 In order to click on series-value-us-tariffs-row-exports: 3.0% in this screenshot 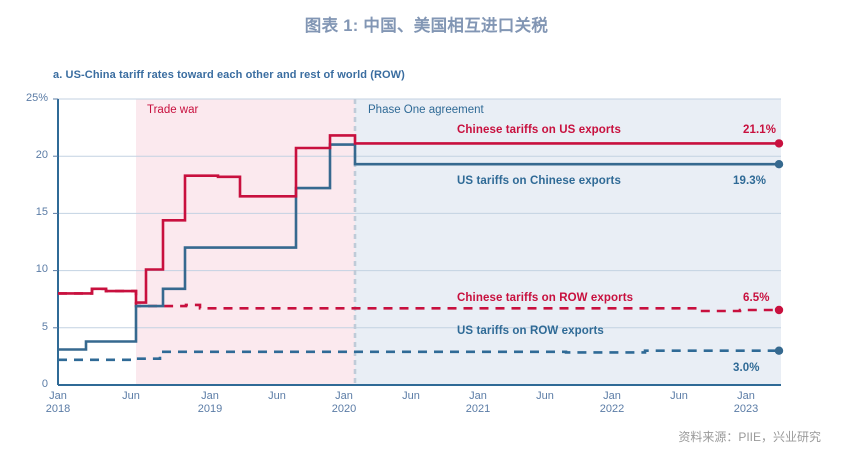, I will do `click(746, 368)`.